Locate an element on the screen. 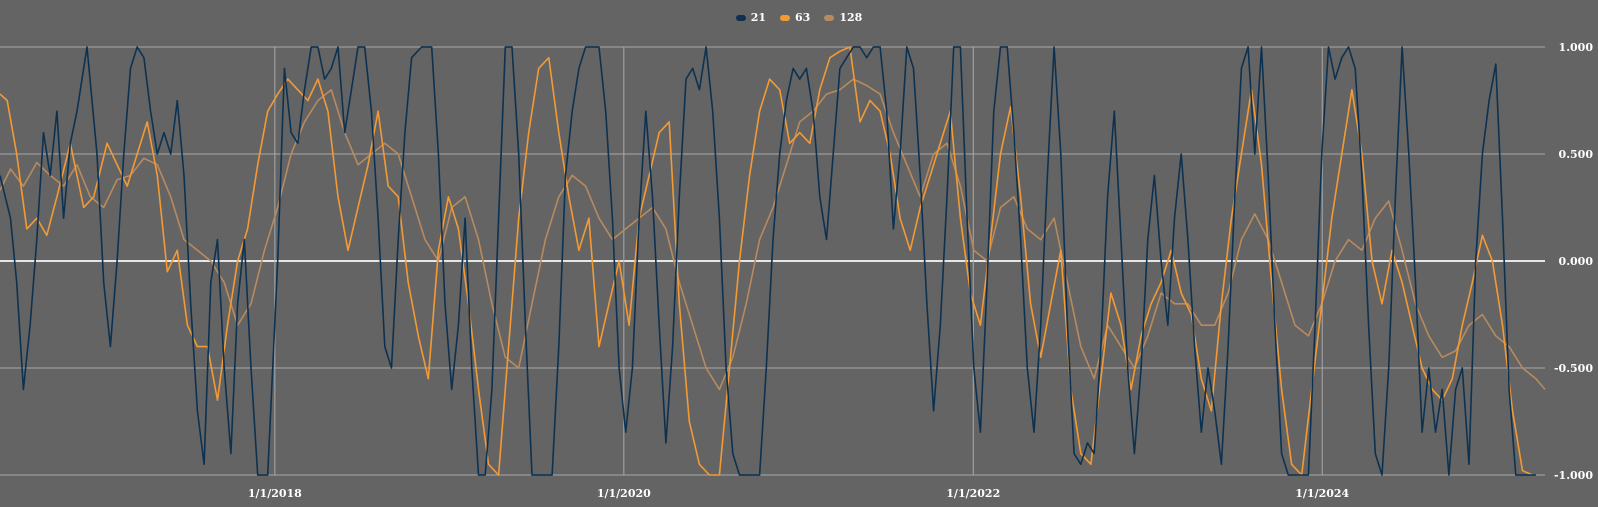  x-tick-label: 1/1/2024 is located at coordinates (1322, 493).